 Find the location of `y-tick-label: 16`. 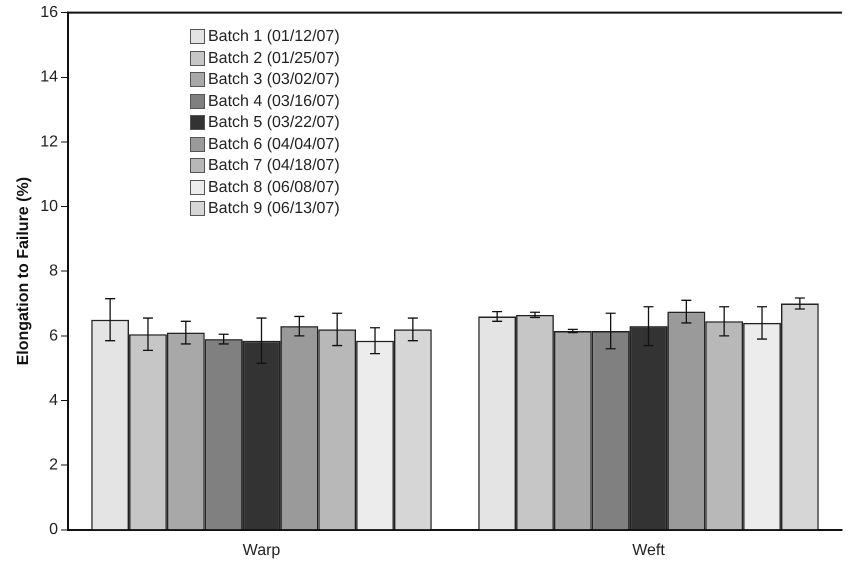

y-tick-label: 16 is located at coordinates (49, 13).